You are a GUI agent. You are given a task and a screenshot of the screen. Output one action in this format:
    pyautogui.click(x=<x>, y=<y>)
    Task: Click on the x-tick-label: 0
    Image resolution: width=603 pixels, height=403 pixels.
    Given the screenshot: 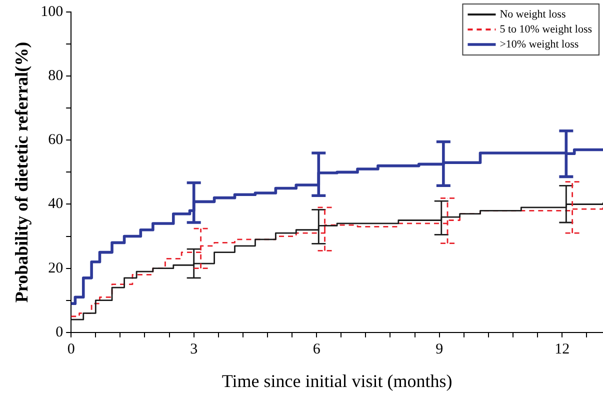 What is the action you would take?
    pyautogui.click(x=71, y=349)
    